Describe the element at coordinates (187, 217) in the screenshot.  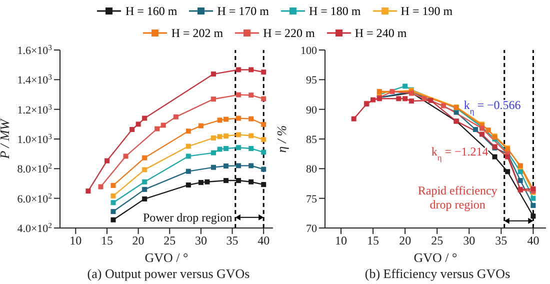
I see `annotation: Power drop region` at that location.